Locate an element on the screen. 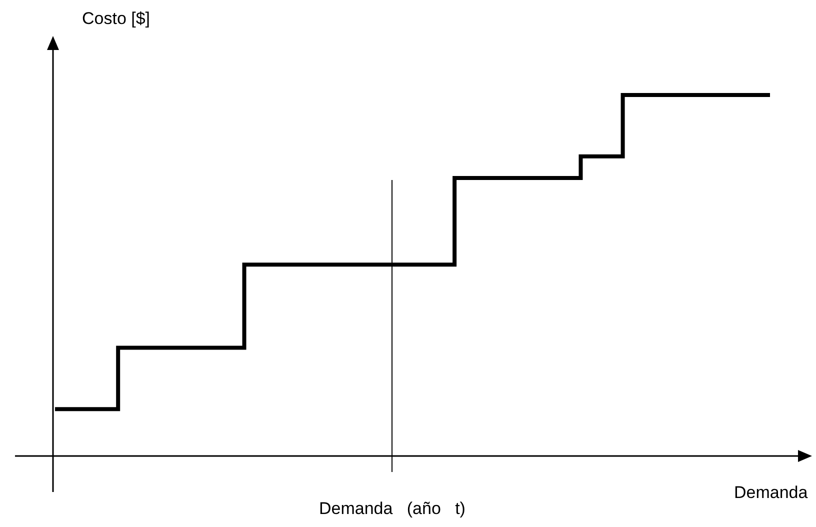 The width and height of the screenshot is (816, 527). text: Demanda (año t) is located at coordinates (392, 508).